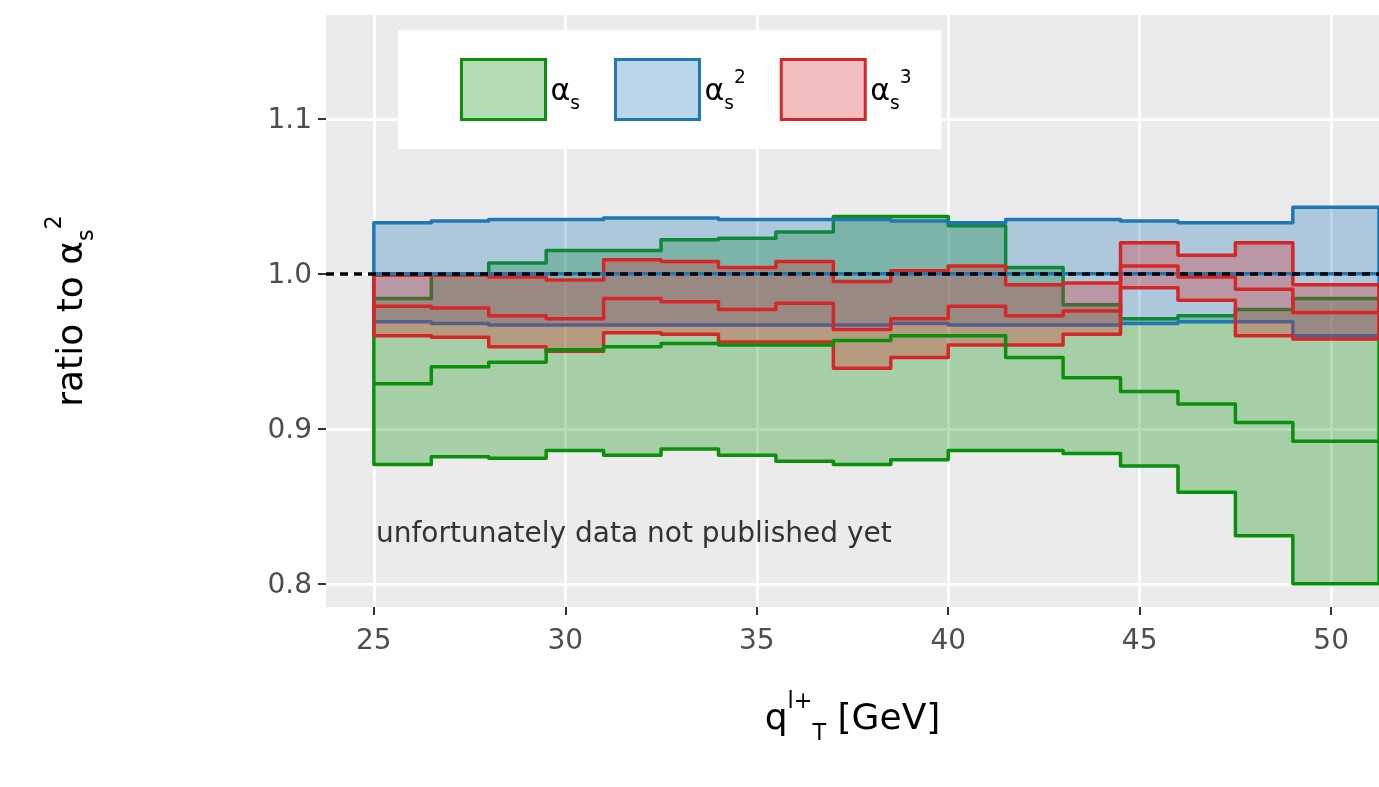  What do you see at coordinates (565, 639) in the screenshot?
I see `x-tick-label: 30` at bounding box center [565, 639].